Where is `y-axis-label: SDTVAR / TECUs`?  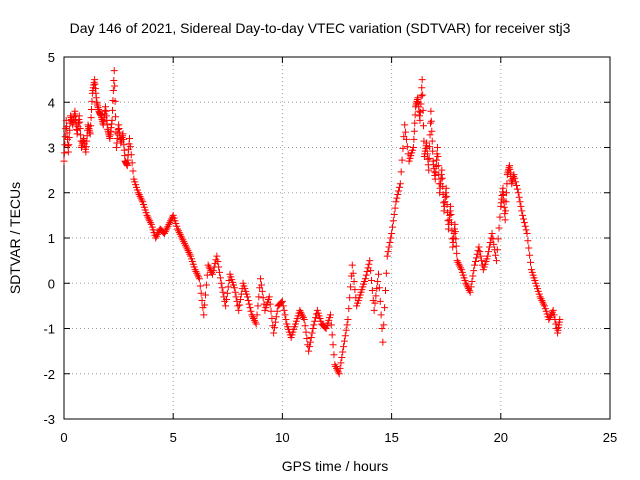 y-axis-label: SDTVAR / TECUs is located at coordinates (15, 238).